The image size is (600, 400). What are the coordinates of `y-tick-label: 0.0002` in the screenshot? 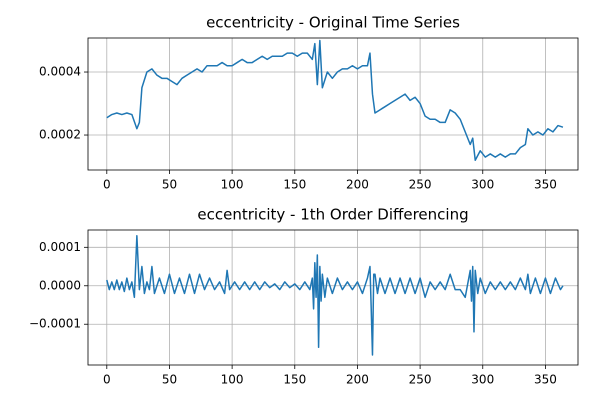 It's located at (60, 135).